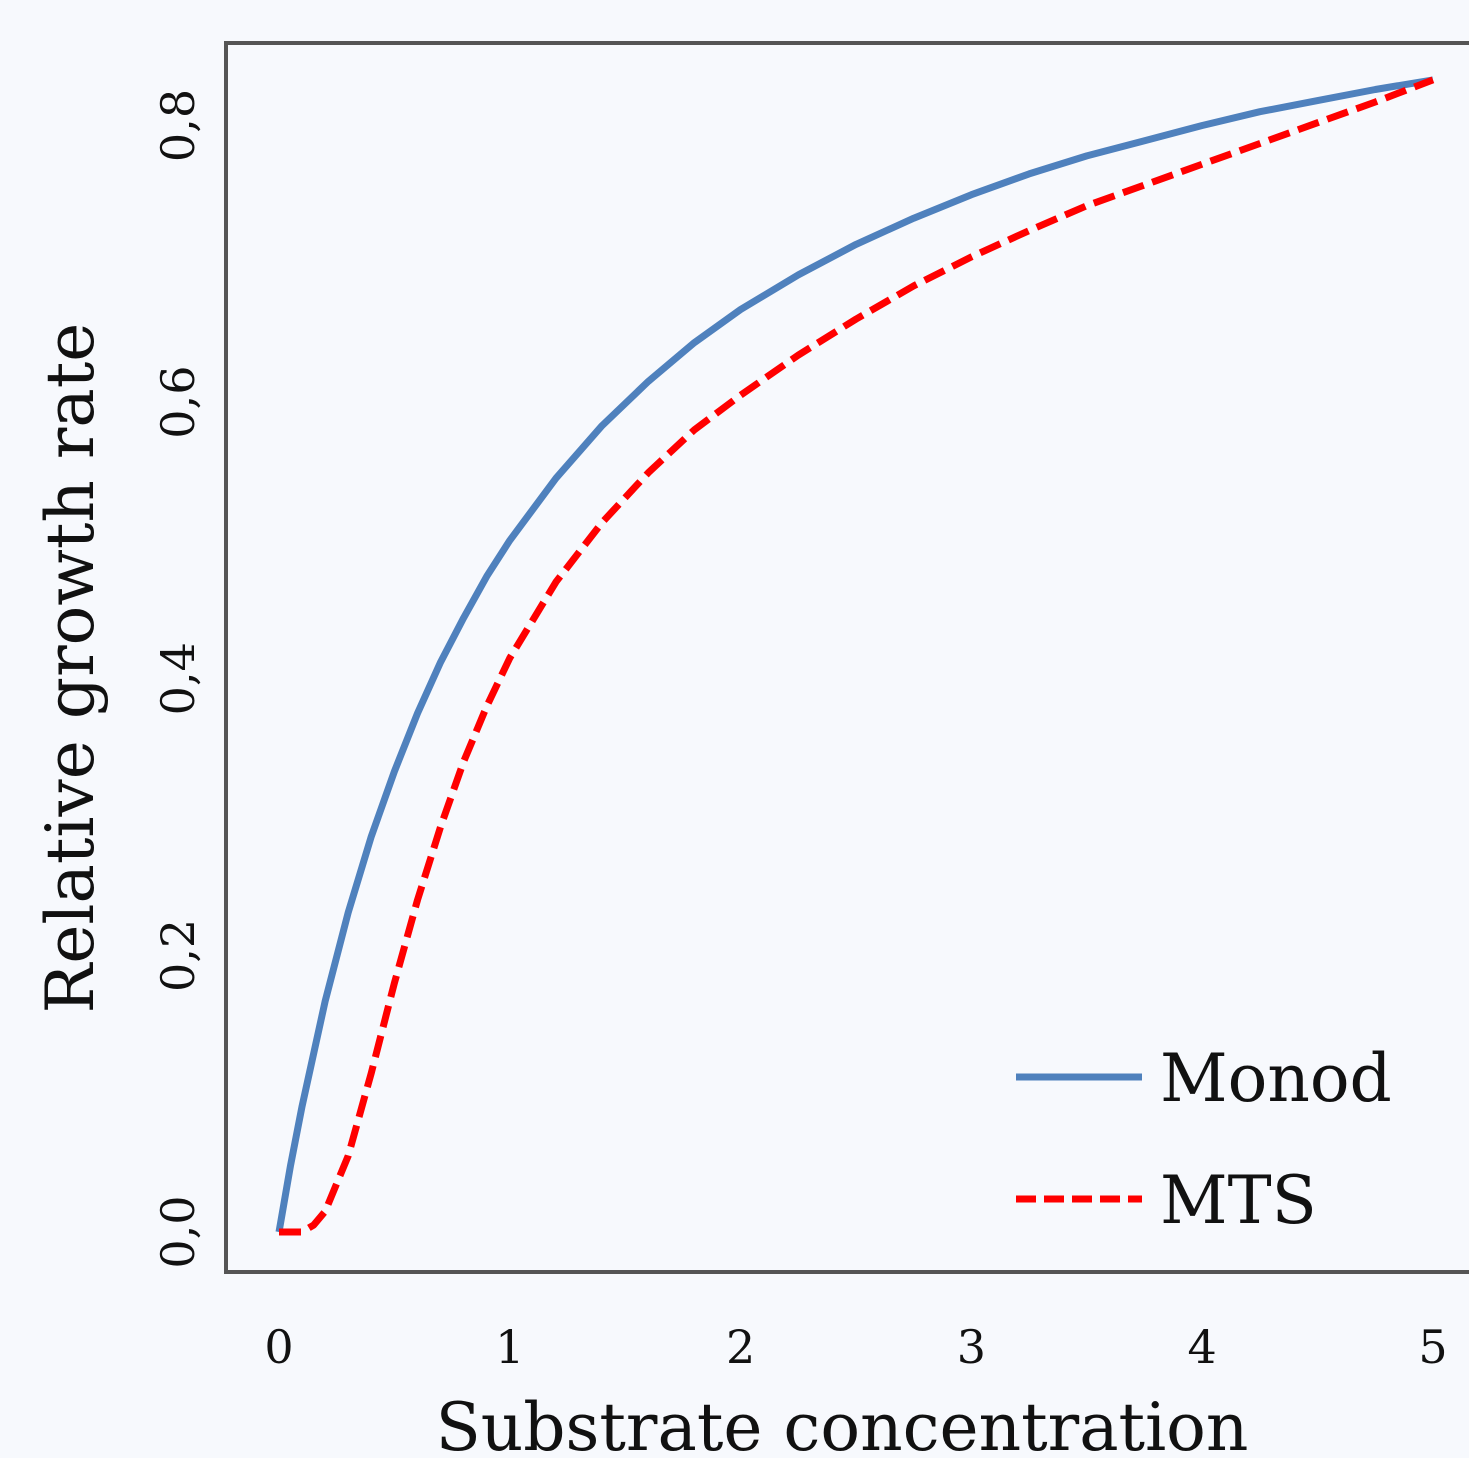 This screenshot has height=1458, width=1469. Describe the element at coordinates (178, 125) in the screenshot. I see `y-tick-label: 0,8` at that location.